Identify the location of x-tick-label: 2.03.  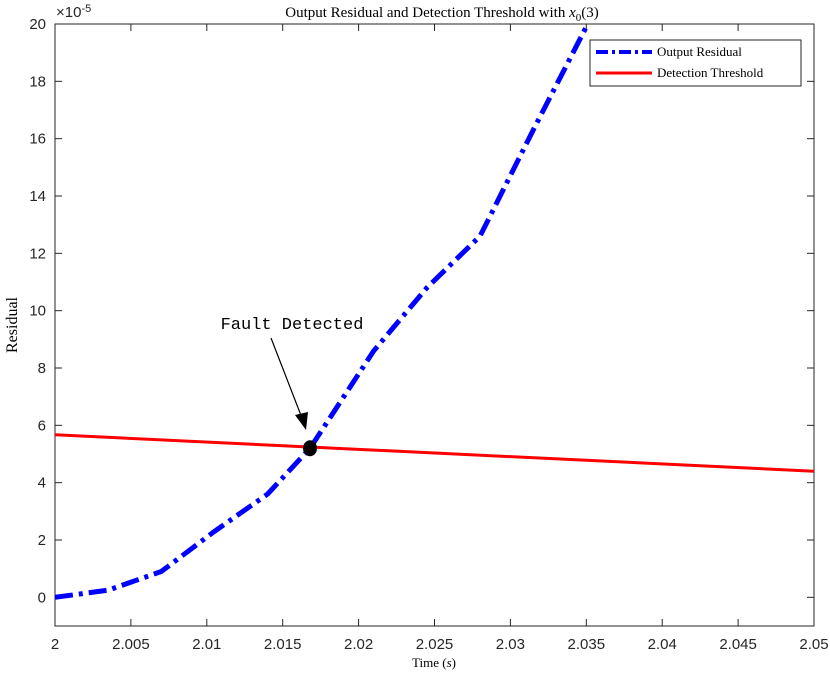
(510, 644).